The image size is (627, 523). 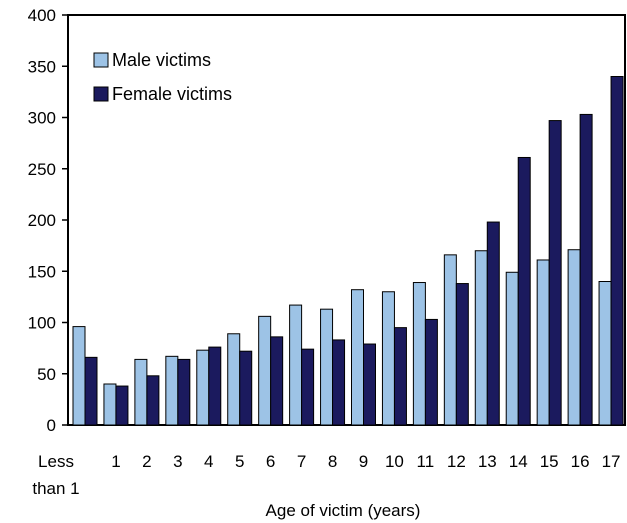 I want to click on x-tick-label: 9, so click(x=363, y=461).